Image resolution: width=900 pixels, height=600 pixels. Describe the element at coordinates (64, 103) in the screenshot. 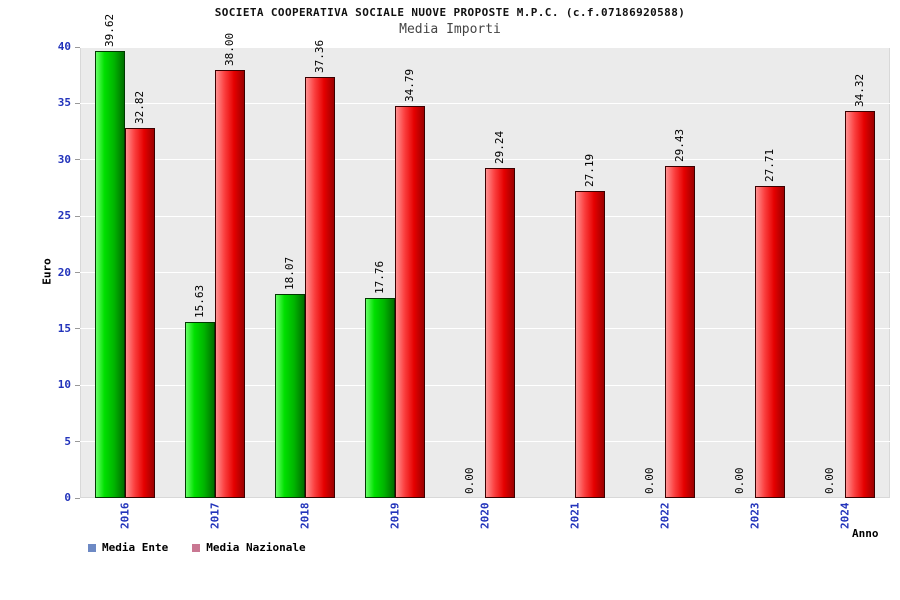

I see `y-tick-label: 35` at that location.